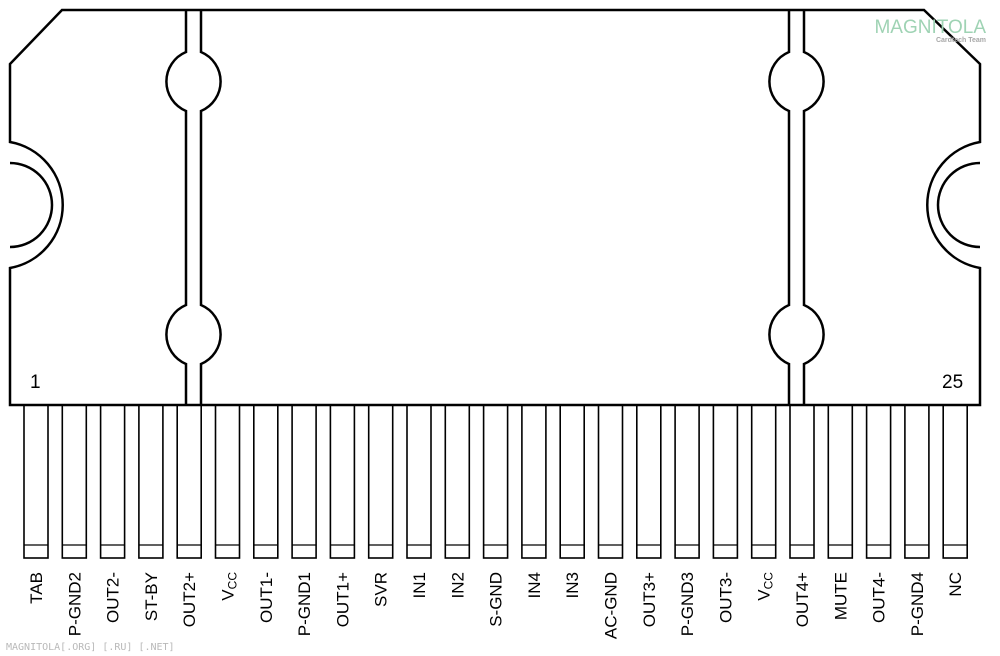 This screenshot has width=1000, height=656. What do you see at coordinates (649, 599) in the screenshot?
I see `pin-label-17: OUT3+` at bounding box center [649, 599].